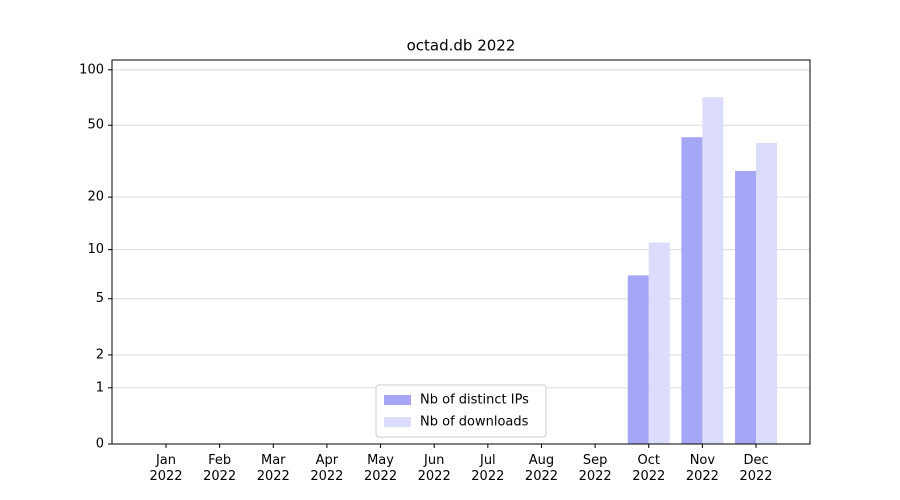 Image resolution: width=900 pixels, height=500 pixels. I want to click on x-tick-label: Jun 2022, so click(434, 468).